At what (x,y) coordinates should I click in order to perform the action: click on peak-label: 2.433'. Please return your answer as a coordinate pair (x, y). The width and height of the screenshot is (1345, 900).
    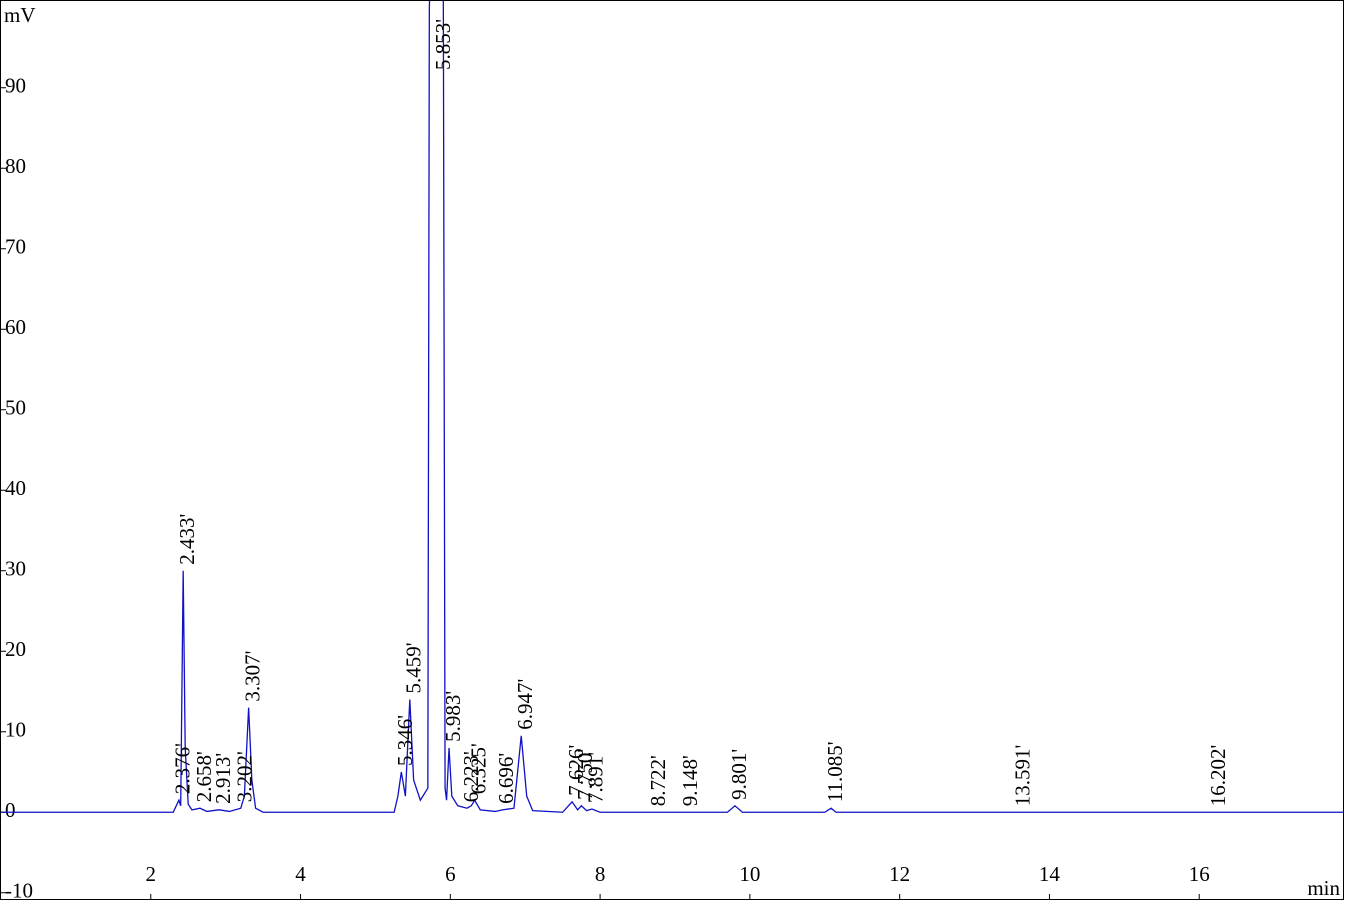
    Looking at the image, I should click on (187, 539).